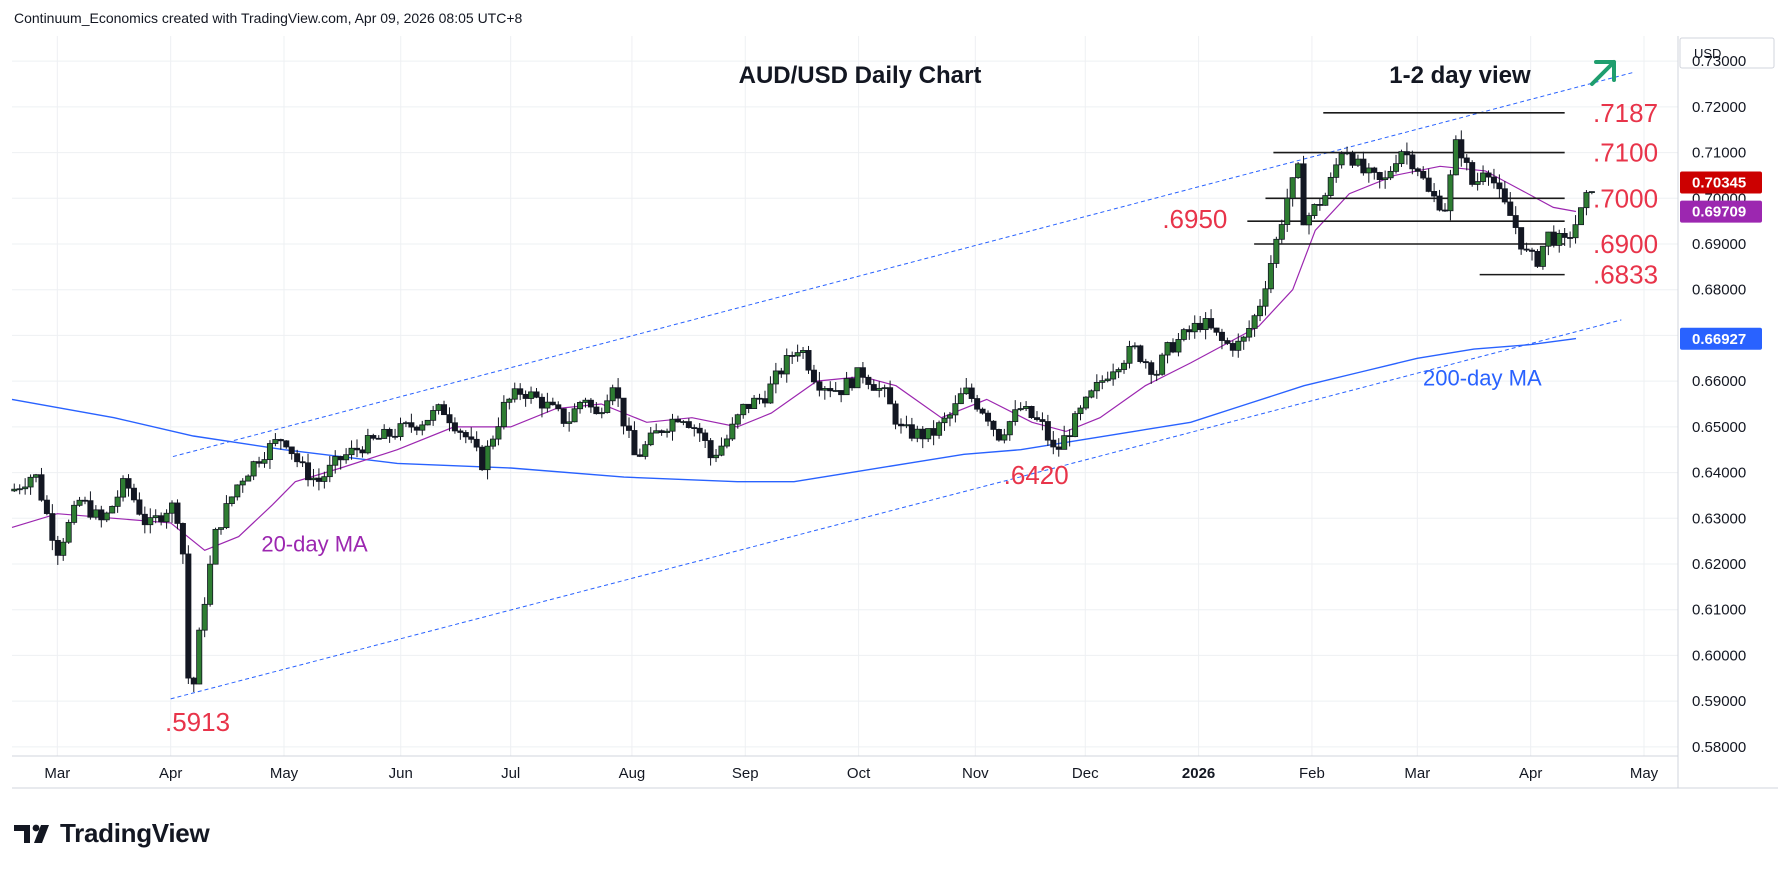 This screenshot has width=1778, height=871. What do you see at coordinates (510, 773) in the screenshot?
I see `time-tick-label: Jul` at bounding box center [510, 773].